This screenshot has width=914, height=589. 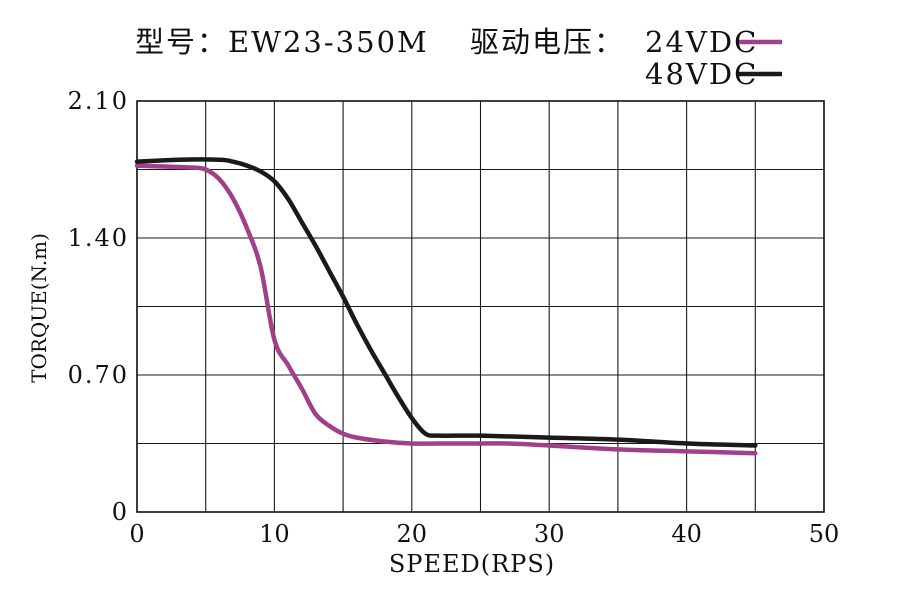 What do you see at coordinates (120, 512) in the screenshot?
I see `y-tick-label: 0` at bounding box center [120, 512].